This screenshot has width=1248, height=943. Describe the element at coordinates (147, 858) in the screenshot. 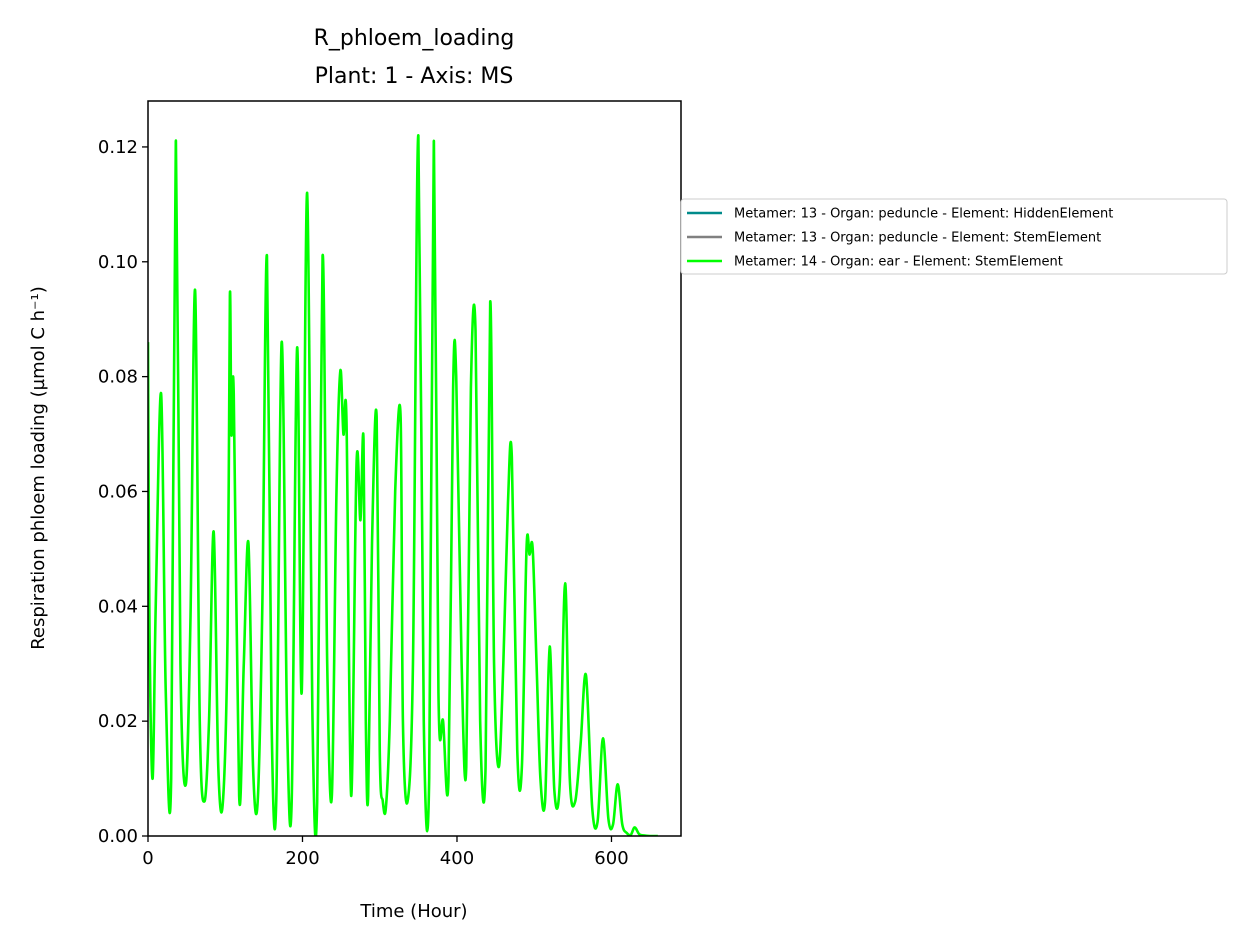

I see `x-tick-label: 0` at that location.